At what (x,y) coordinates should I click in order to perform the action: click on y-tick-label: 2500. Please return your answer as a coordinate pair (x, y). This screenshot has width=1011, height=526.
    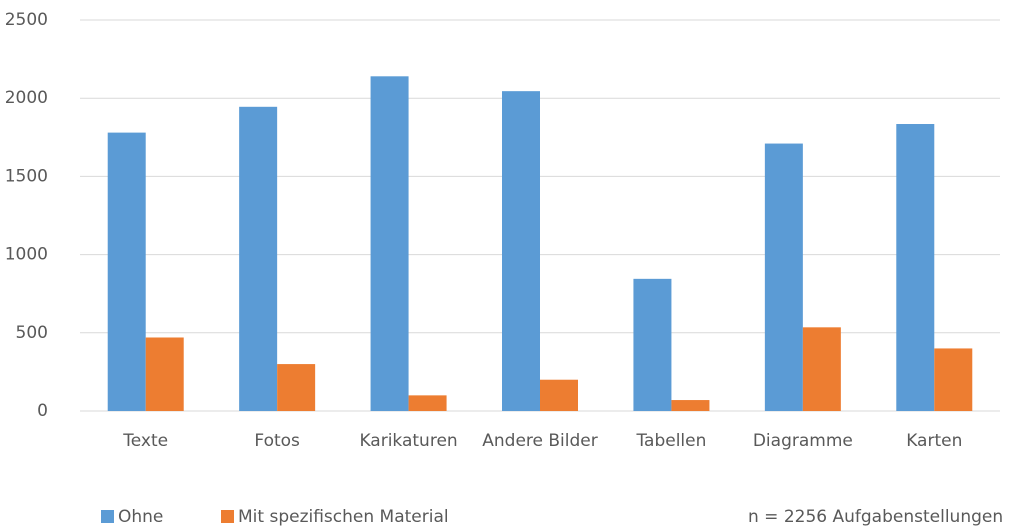
    Looking at the image, I should click on (26, 20).